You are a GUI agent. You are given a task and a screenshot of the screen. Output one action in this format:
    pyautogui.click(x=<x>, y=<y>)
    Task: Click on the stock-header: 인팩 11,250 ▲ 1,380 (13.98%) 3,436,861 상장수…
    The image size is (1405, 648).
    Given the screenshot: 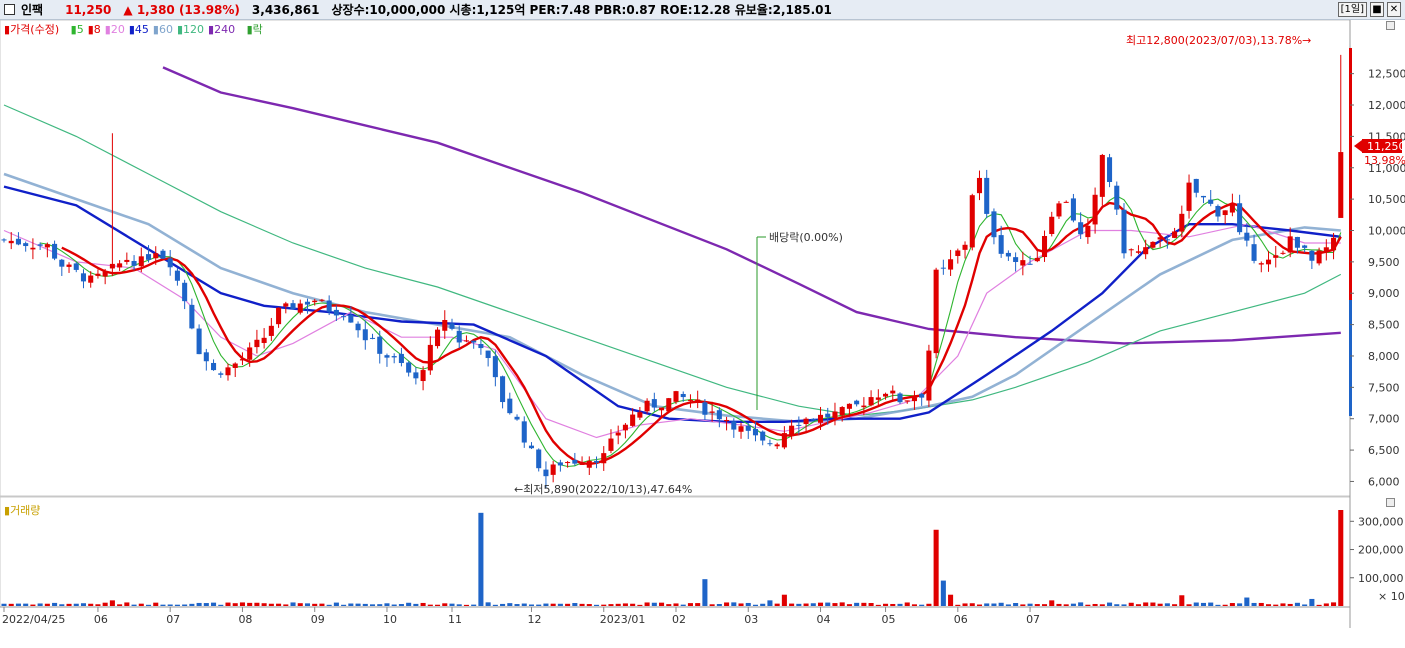 What is the action you would take?
    pyautogui.click(x=702, y=10)
    